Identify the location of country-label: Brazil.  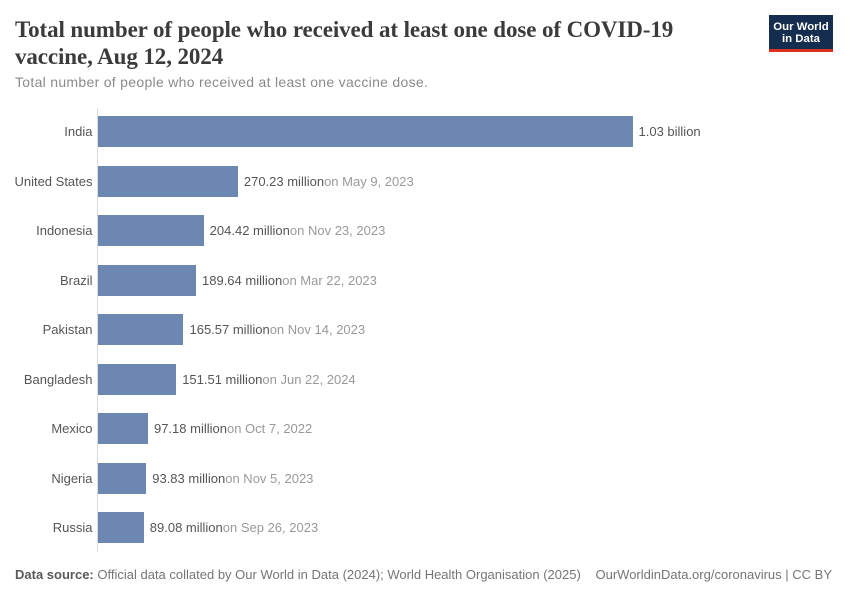
(76, 280).